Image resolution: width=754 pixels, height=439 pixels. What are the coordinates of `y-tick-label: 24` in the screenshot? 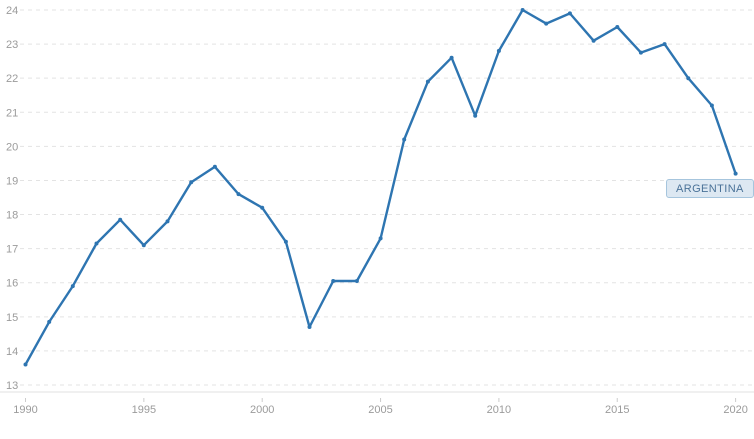 It's located at (12, 11).